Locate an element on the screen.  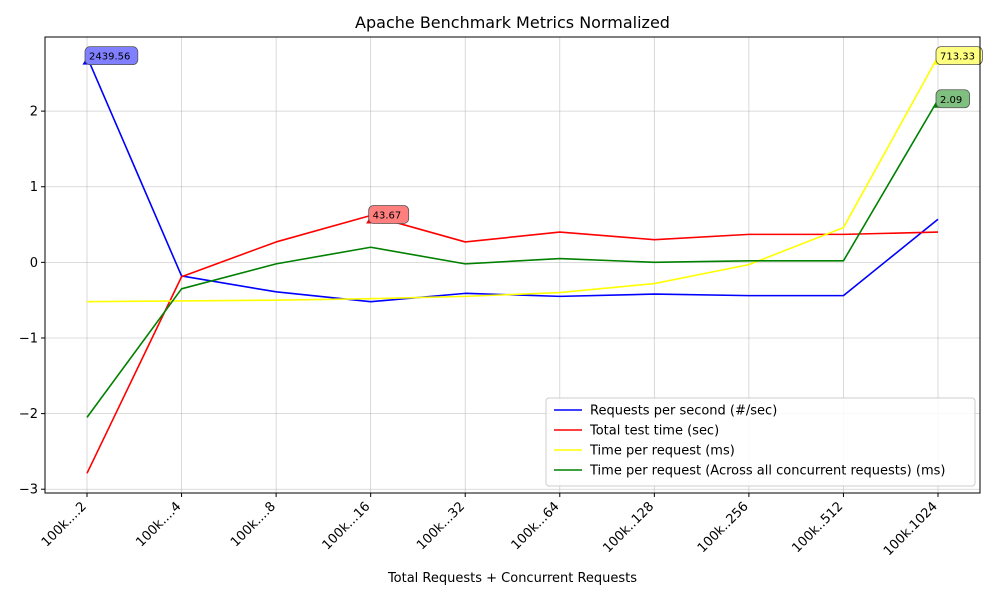
annotation-2: 713.33 is located at coordinates (958, 56).